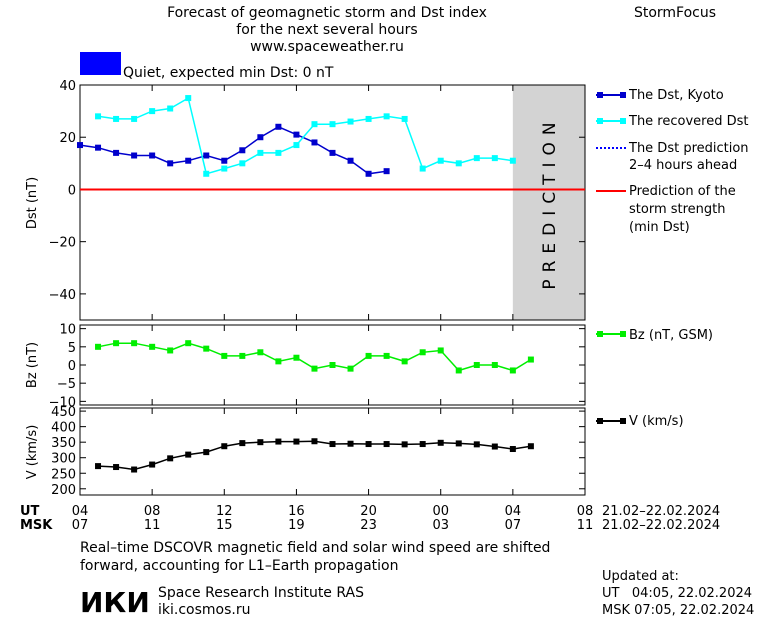  What do you see at coordinates (671, 335) in the screenshot?
I see `legend-label-bz: Bz (nT, GSM)` at bounding box center [671, 335].